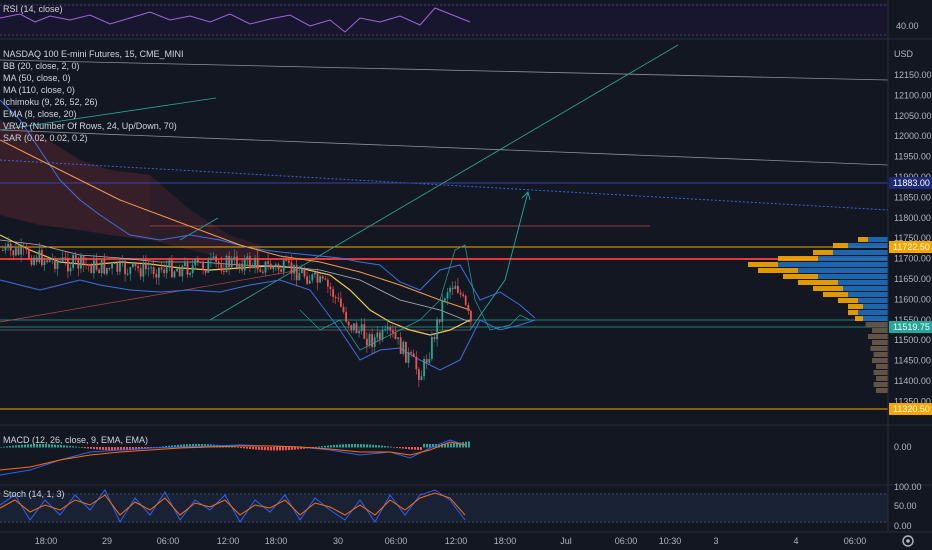 The width and height of the screenshot is (932, 550). Describe the element at coordinates (912, 361) in the screenshot. I see `price-tick: 11450.00` at that location.